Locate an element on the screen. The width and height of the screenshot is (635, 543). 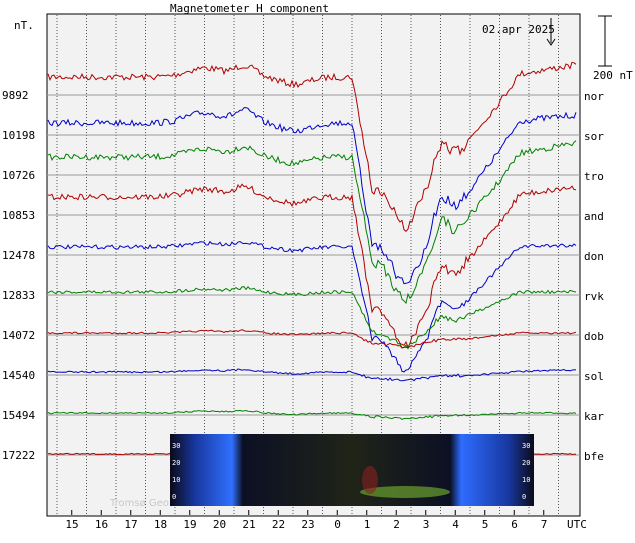
series-line-rvk is located at coordinates (312, 318).